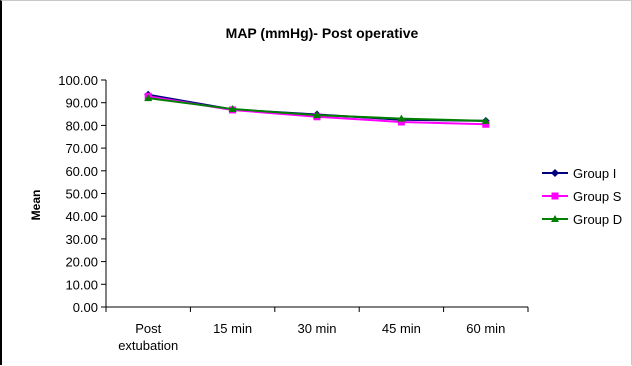 This screenshot has width=632, height=366. What do you see at coordinates (81, 171) in the screenshot?
I see `y-tick-label: 60.00` at bounding box center [81, 171].